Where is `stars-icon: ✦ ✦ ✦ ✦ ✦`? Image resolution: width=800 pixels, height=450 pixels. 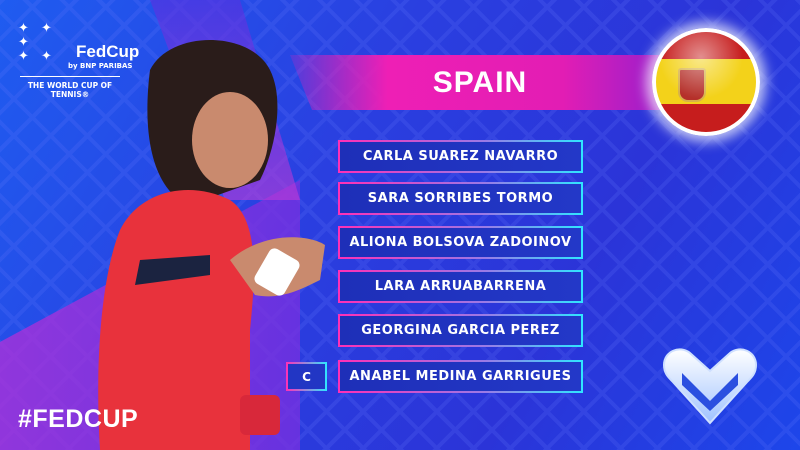 stars-icon: ✦ ✦ ✦ ✦ ✦ is located at coordinates (37, 42).